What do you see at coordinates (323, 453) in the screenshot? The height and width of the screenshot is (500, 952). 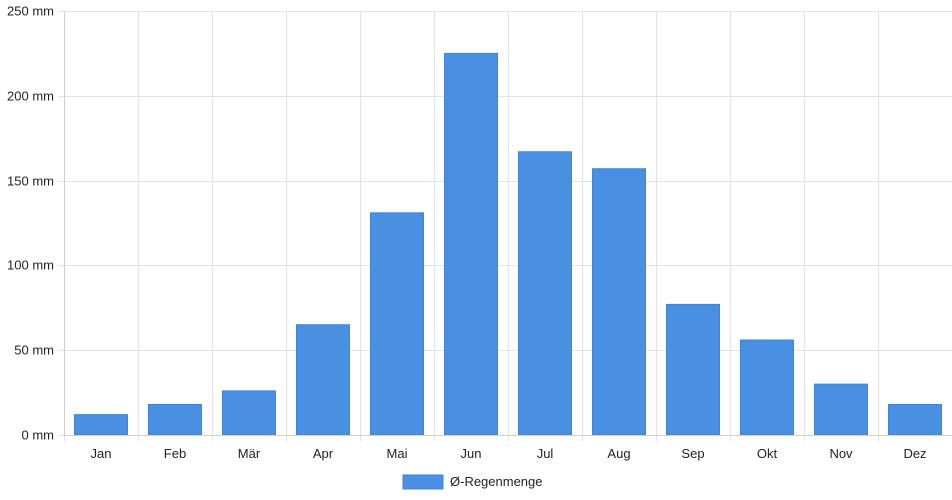 I see `x-tick-label: Apr` at bounding box center [323, 453].